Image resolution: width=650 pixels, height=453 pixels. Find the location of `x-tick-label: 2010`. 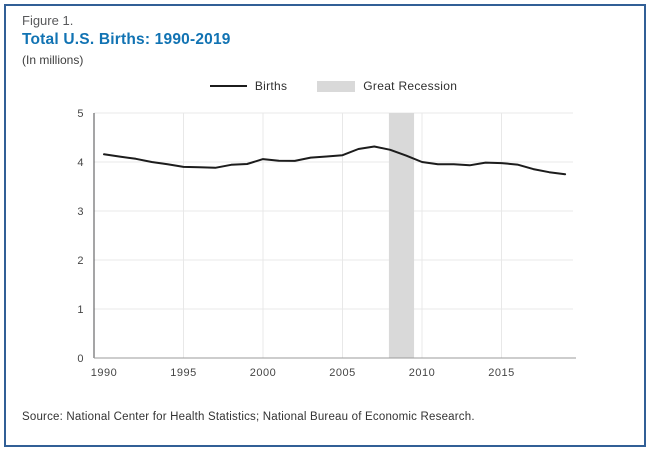

x-tick-label: 2010 is located at coordinates (422, 373).